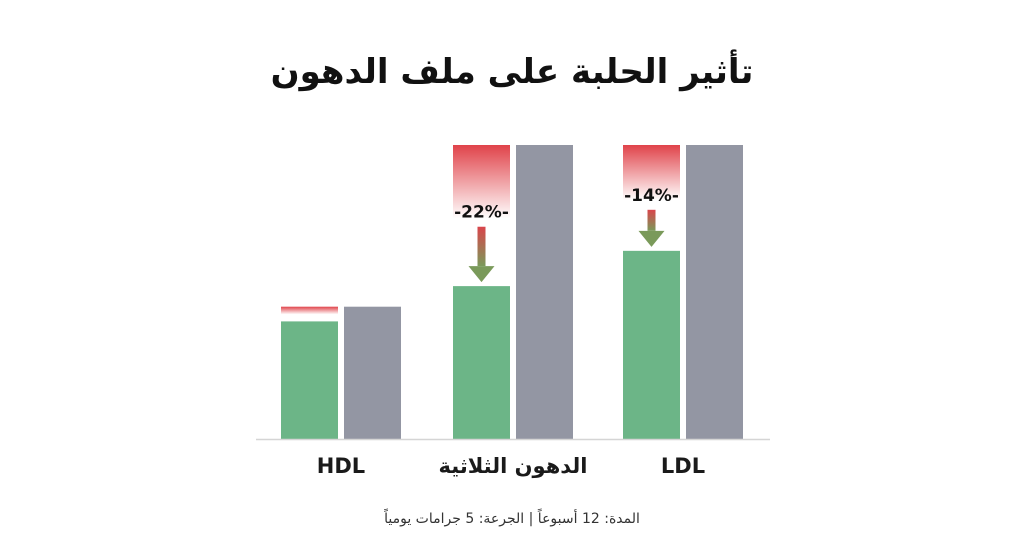  I want to click on chart-title: تأثير الحلبة على ملف الدهون, so click(512, 72).